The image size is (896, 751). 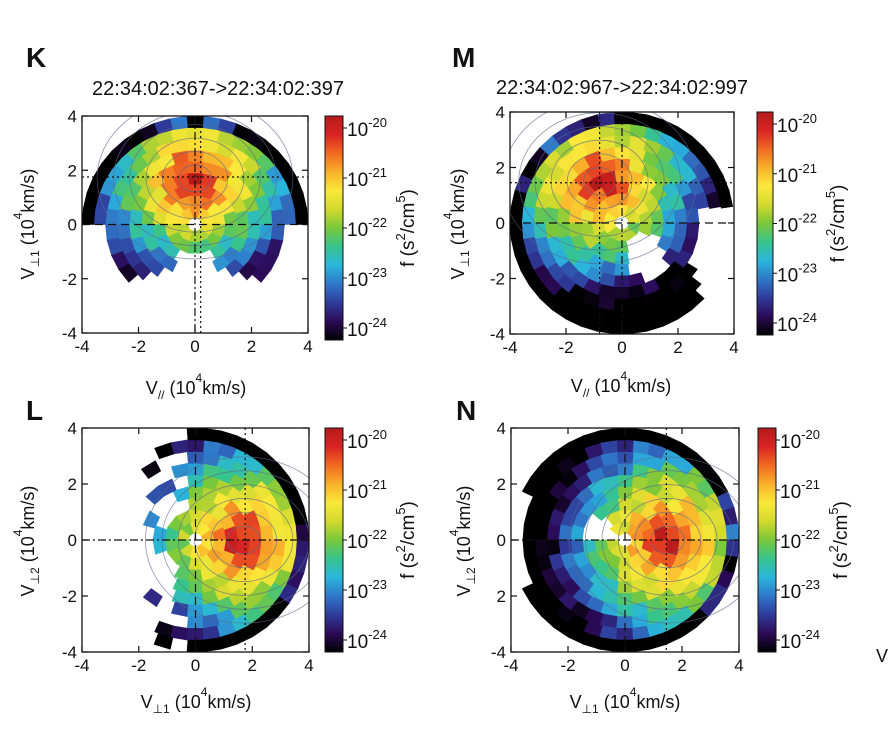 What do you see at coordinates (462, 541) in the screenshot?
I see `y-axis-label: V⊥2 (104km/s)` at bounding box center [462, 541].